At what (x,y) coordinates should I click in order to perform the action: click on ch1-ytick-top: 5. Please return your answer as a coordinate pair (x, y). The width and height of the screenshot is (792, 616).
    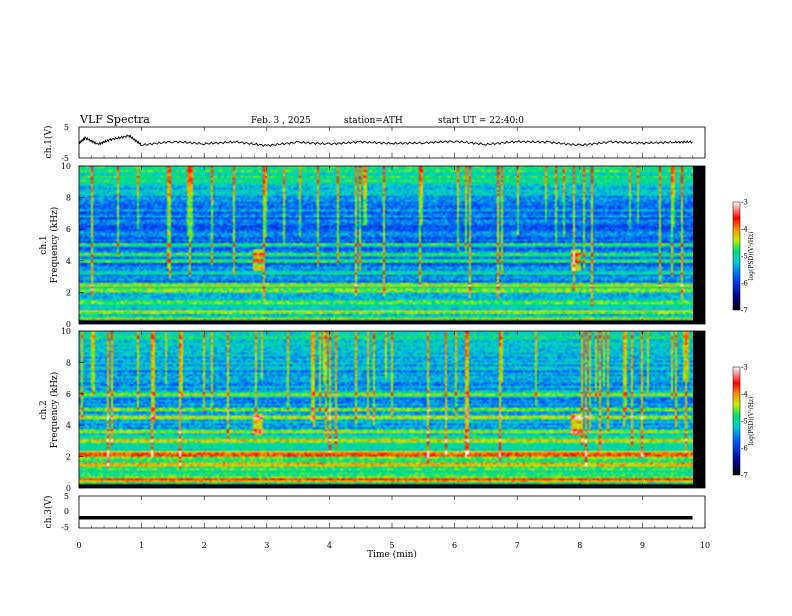
    Looking at the image, I should click on (66, 127).